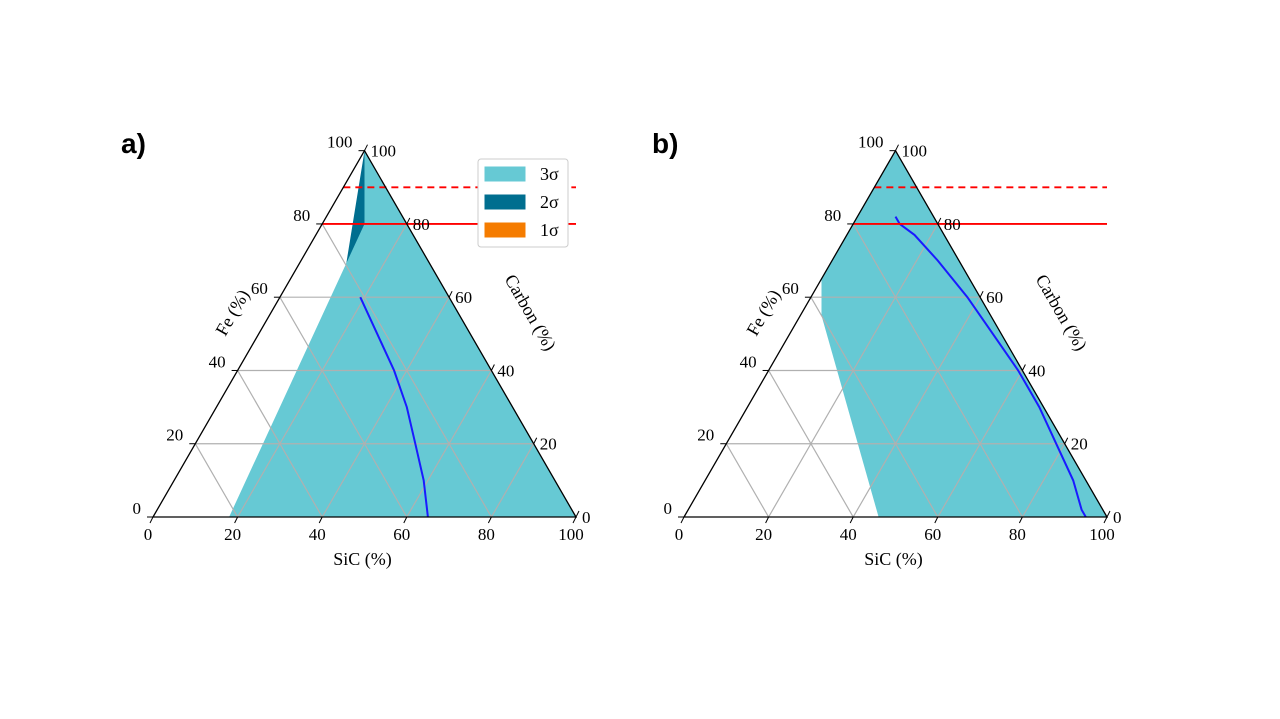 The height and width of the screenshot is (719, 1280). Describe the element at coordinates (549, 202) in the screenshot. I see `legend-label: 2σ` at that location.